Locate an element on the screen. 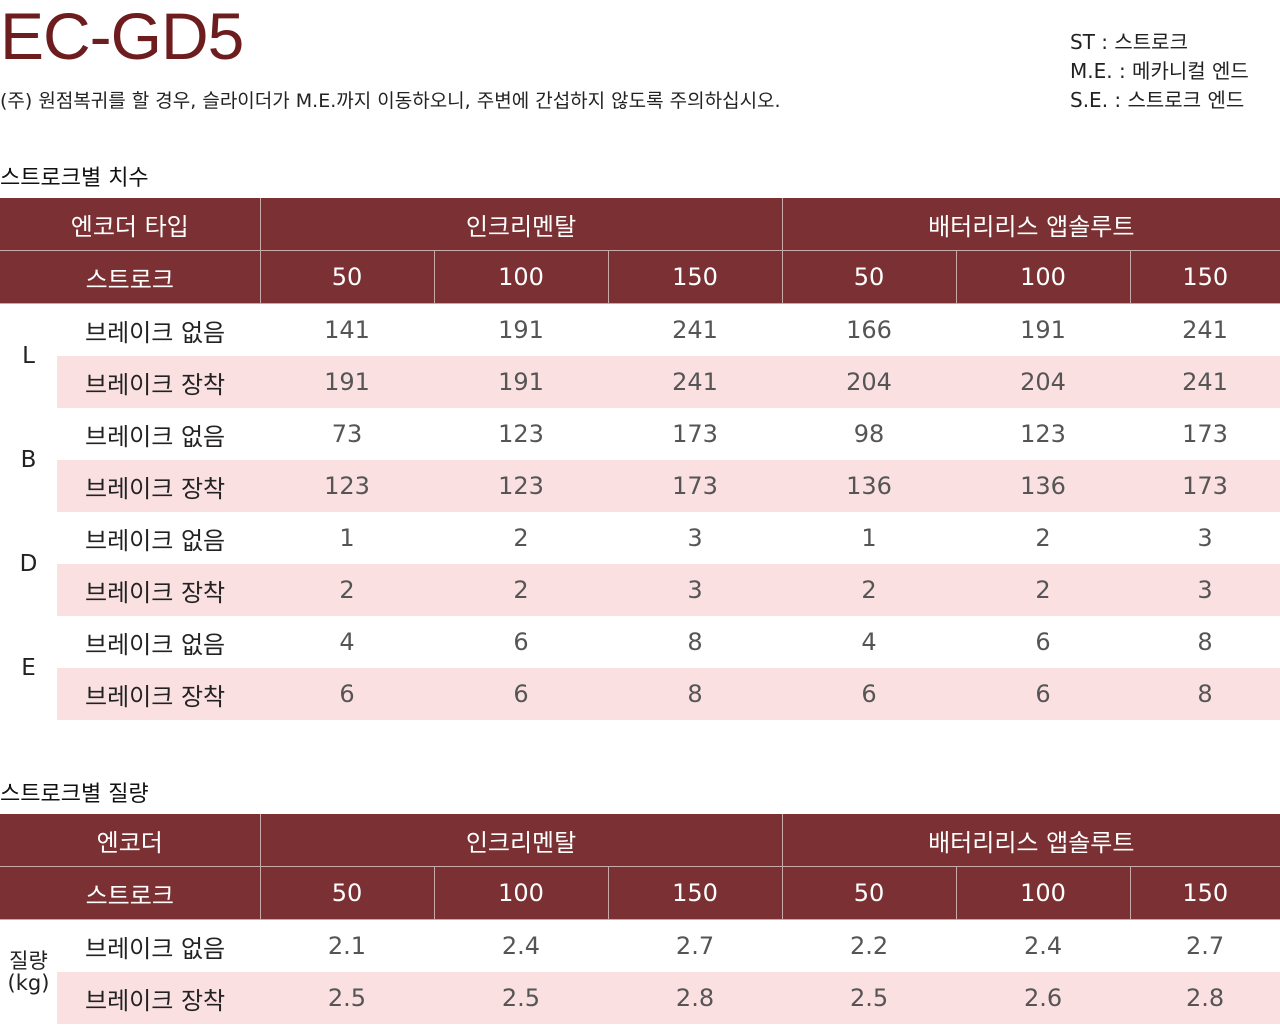  table-row: 브레이크 장착 6 6 8 6 6 8 is located at coordinates (640, 694).